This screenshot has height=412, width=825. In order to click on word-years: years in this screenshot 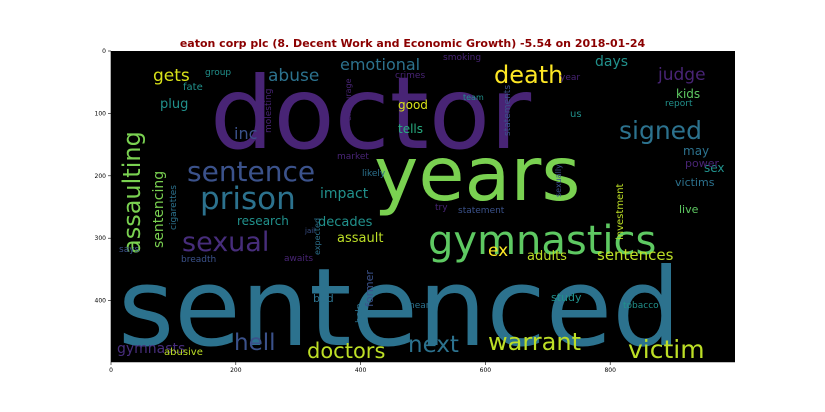, I will do `click(477, 174)`.